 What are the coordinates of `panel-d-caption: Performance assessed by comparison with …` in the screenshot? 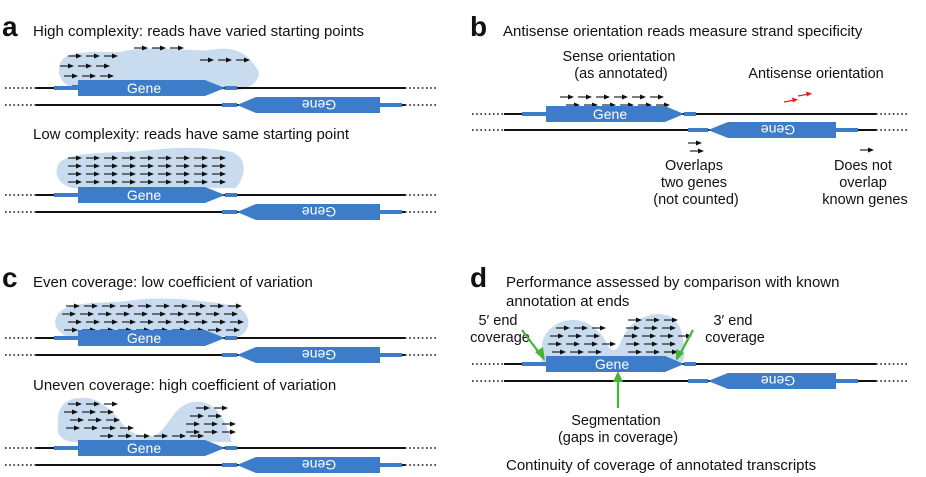 It's located at (675, 292).